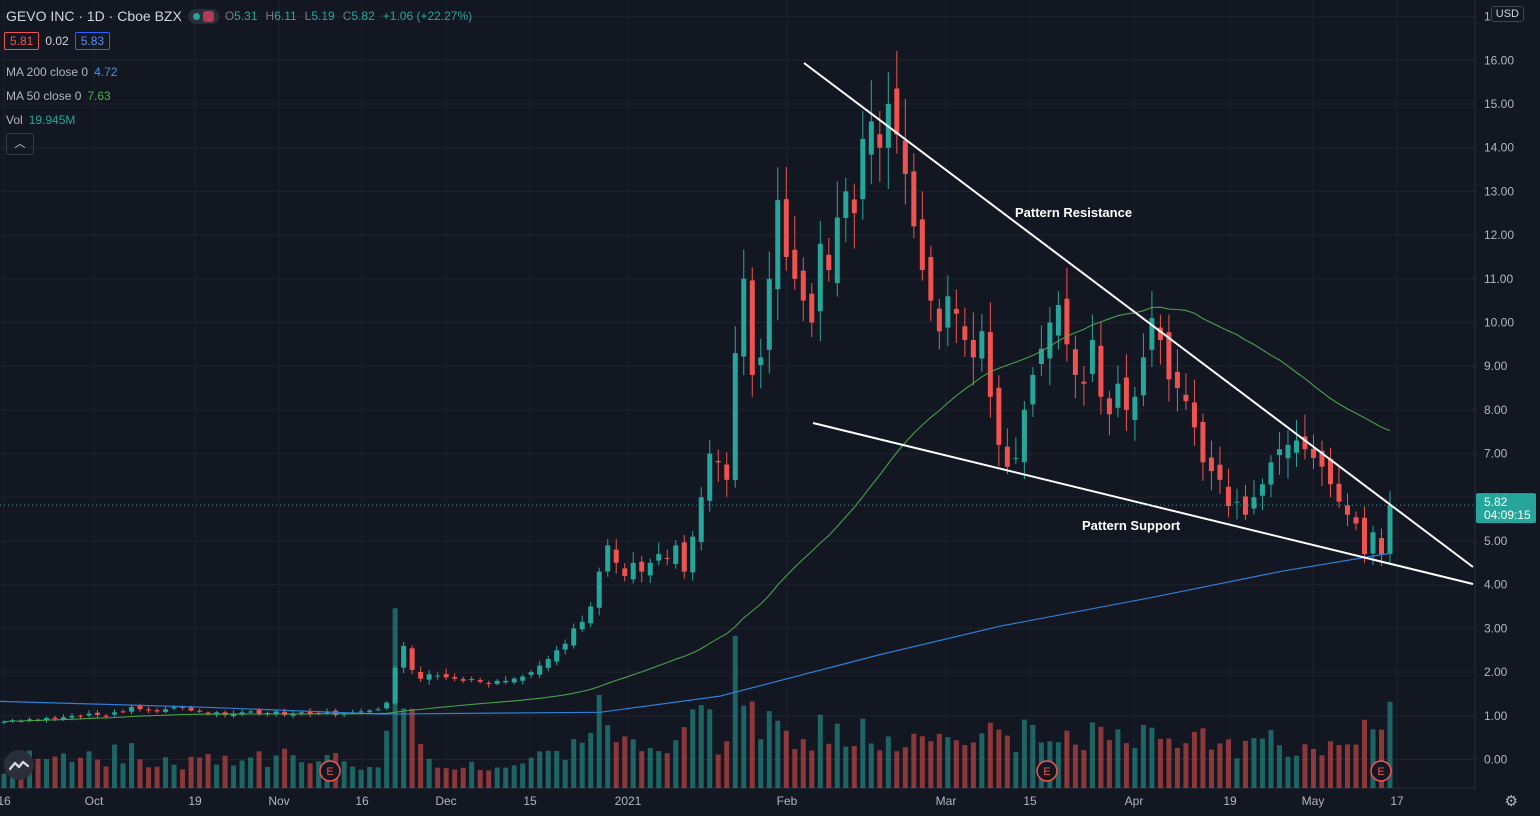 The width and height of the screenshot is (1540, 816). What do you see at coordinates (22, 41) in the screenshot?
I see `bid-button: 5.81` at bounding box center [22, 41].